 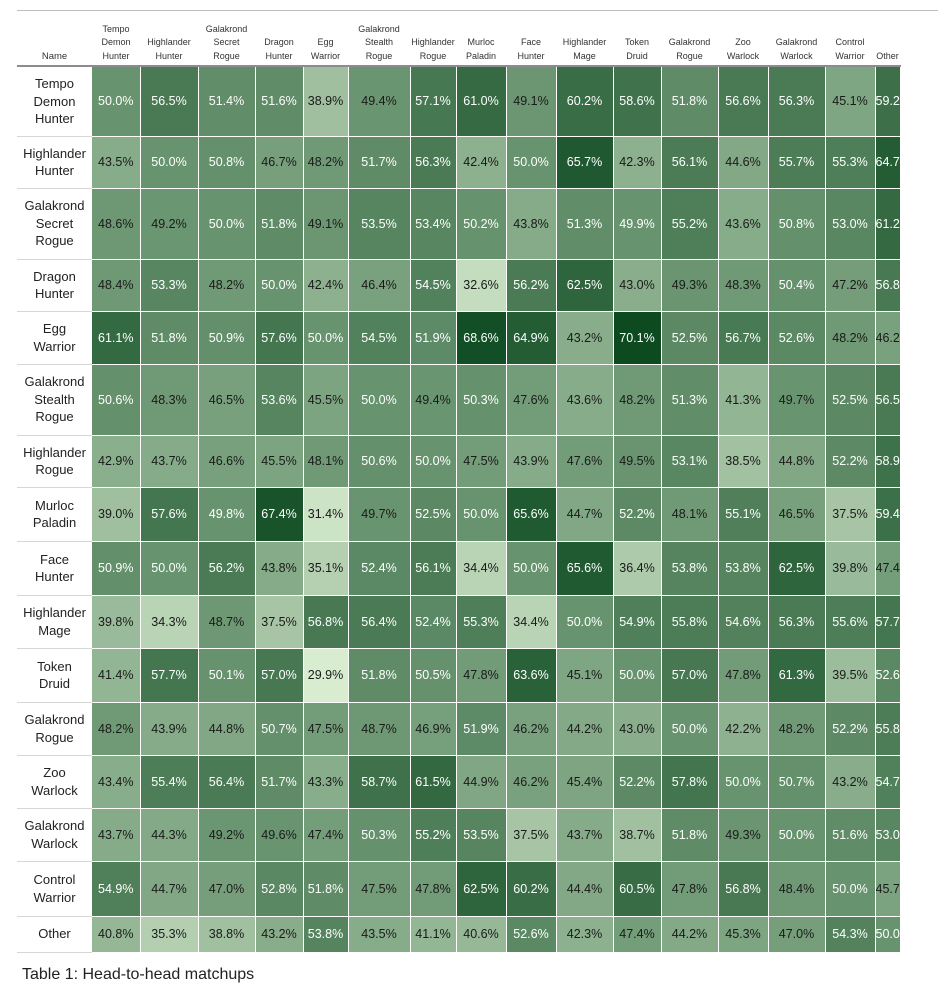 What do you see at coordinates (116, 729) in the screenshot?
I see `matchup-cell: 48.2%` at bounding box center [116, 729].